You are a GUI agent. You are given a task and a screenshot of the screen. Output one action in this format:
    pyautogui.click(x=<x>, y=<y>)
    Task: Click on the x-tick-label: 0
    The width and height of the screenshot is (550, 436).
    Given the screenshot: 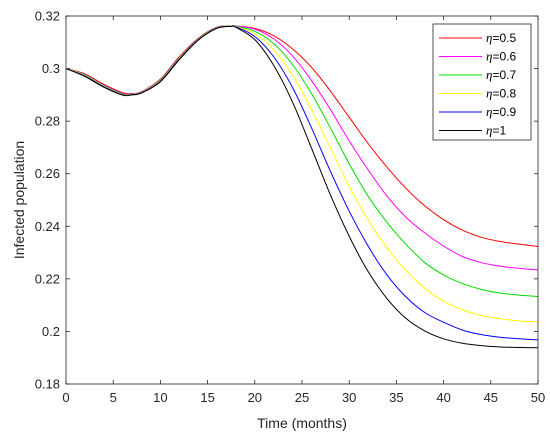 What is the action you would take?
    pyautogui.click(x=65, y=397)
    